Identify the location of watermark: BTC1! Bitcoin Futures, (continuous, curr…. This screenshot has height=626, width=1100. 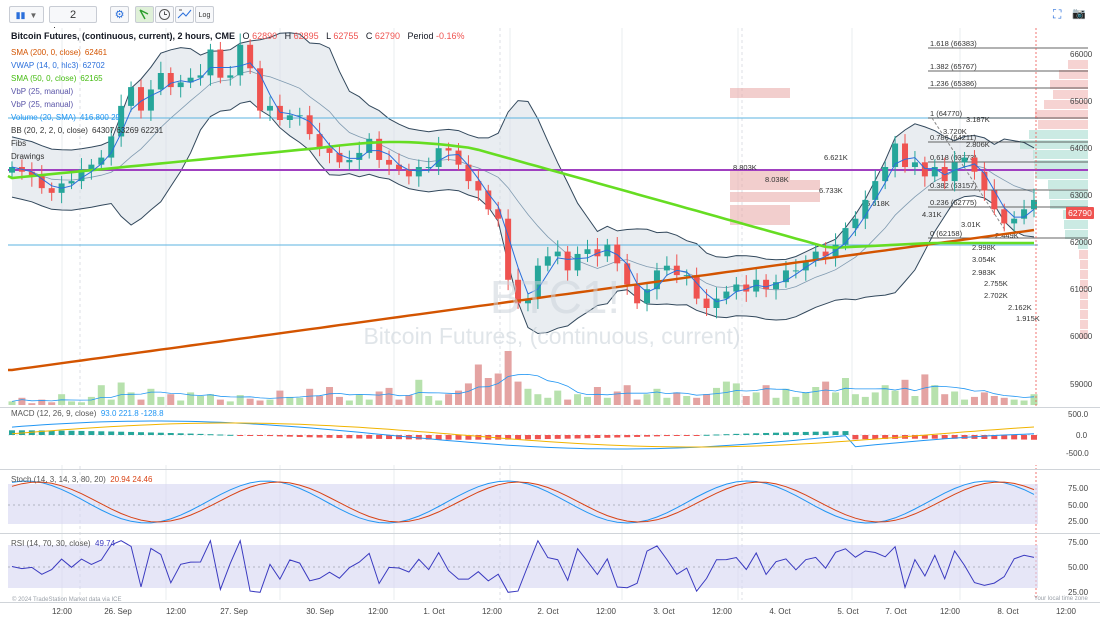
(551, 310).